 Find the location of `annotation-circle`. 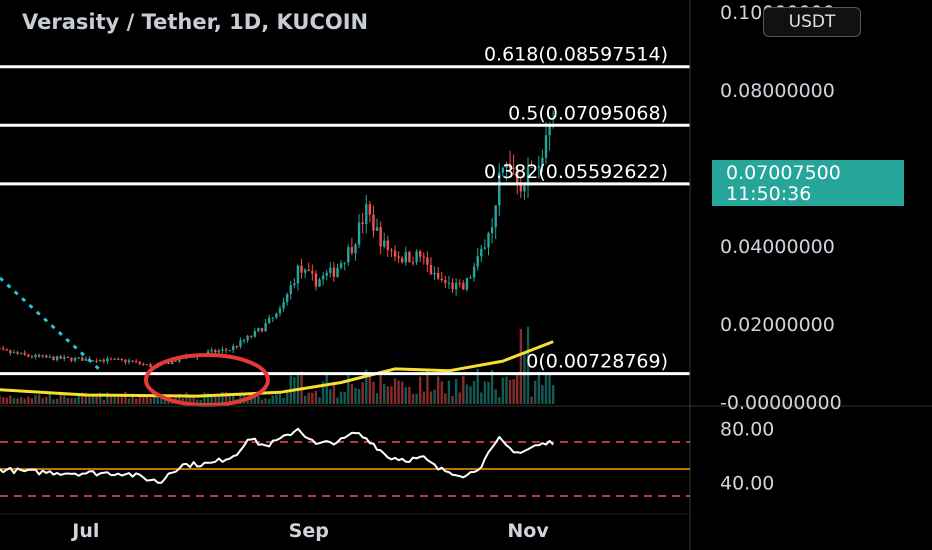

annotation-circle is located at coordinates (207, 380).